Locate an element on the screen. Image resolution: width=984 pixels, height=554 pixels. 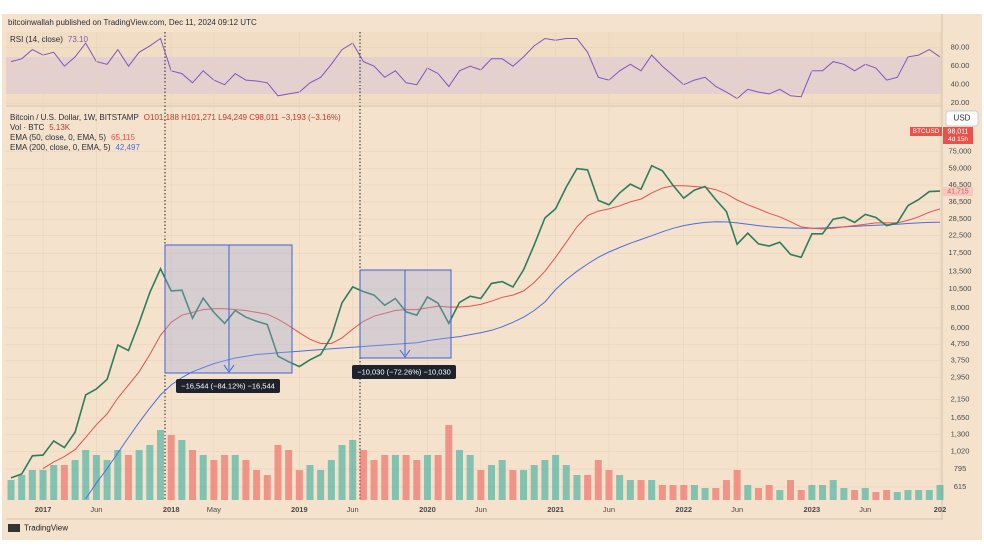
last-price: 98,011 is located at coordinates (958, 131).